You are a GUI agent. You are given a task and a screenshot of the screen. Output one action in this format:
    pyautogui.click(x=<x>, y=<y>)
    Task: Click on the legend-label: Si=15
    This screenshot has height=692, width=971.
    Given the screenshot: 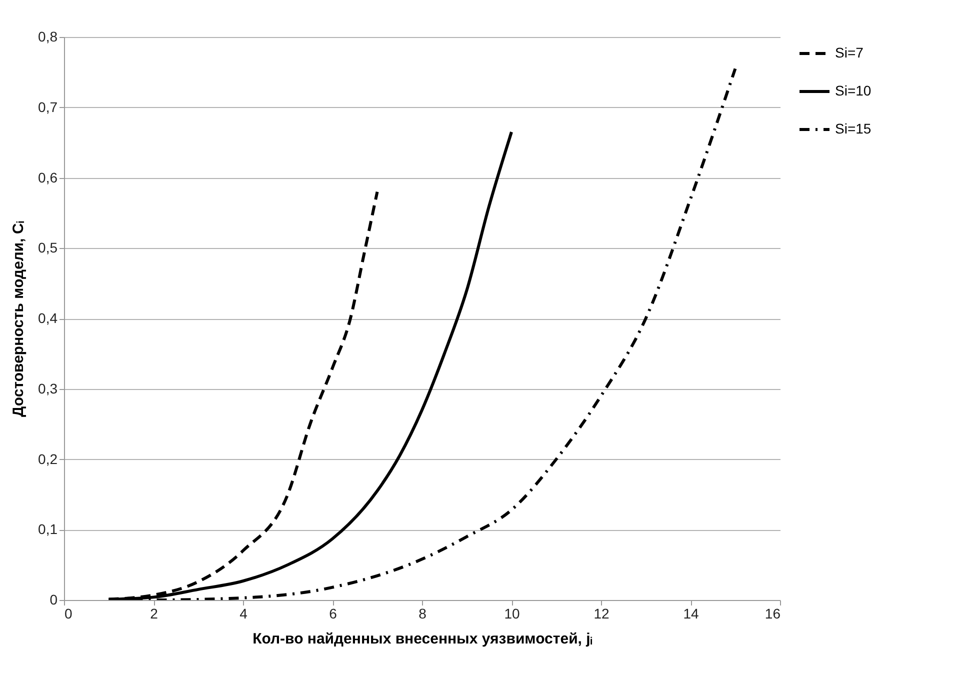 What is the action you would take?
    pyautogui.click(x=853, y=128)
    